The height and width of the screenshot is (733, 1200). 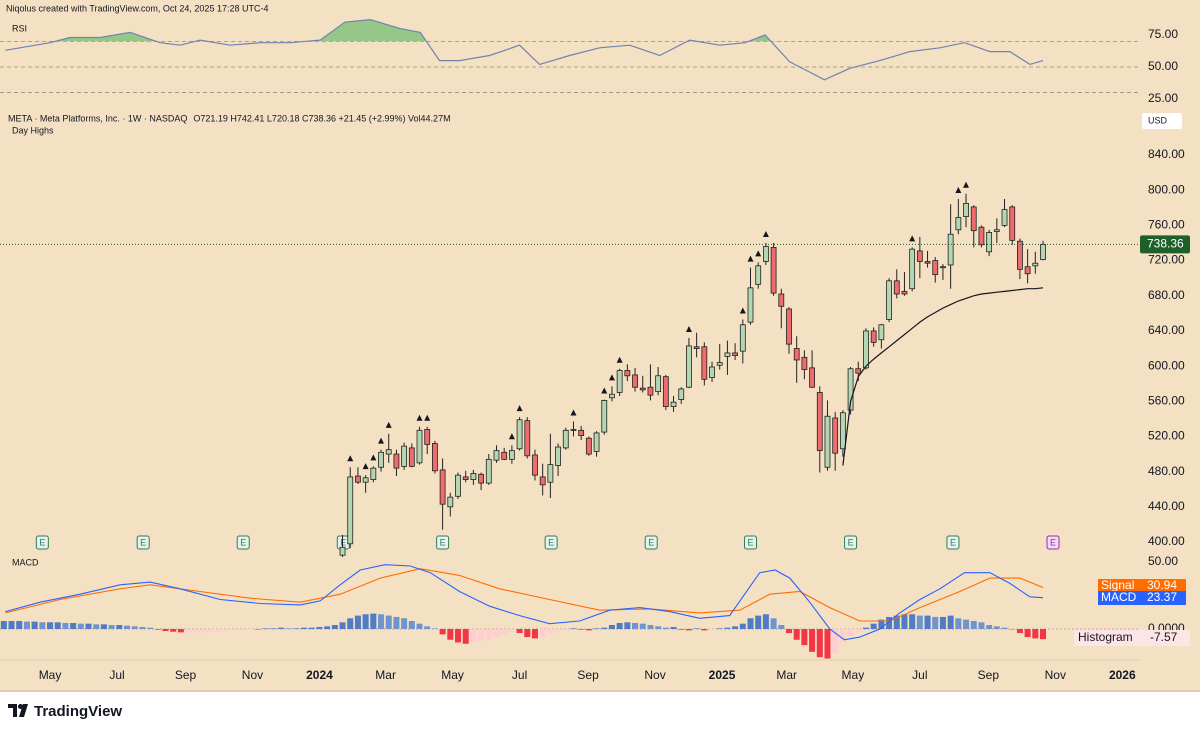 I want to click on x-tick-label: Nov, so click(x=654, y=675).